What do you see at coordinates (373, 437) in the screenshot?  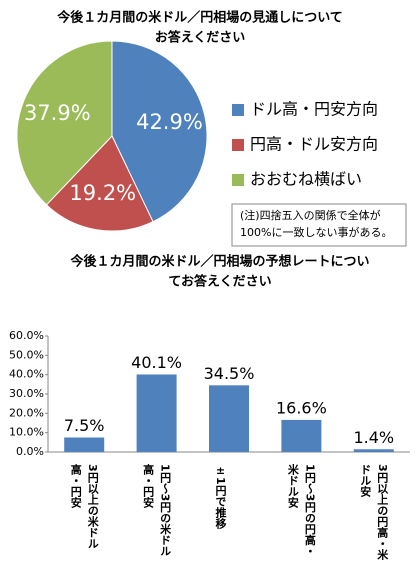 I see `value-label: 1.4%` at bounding box center [373, 437].